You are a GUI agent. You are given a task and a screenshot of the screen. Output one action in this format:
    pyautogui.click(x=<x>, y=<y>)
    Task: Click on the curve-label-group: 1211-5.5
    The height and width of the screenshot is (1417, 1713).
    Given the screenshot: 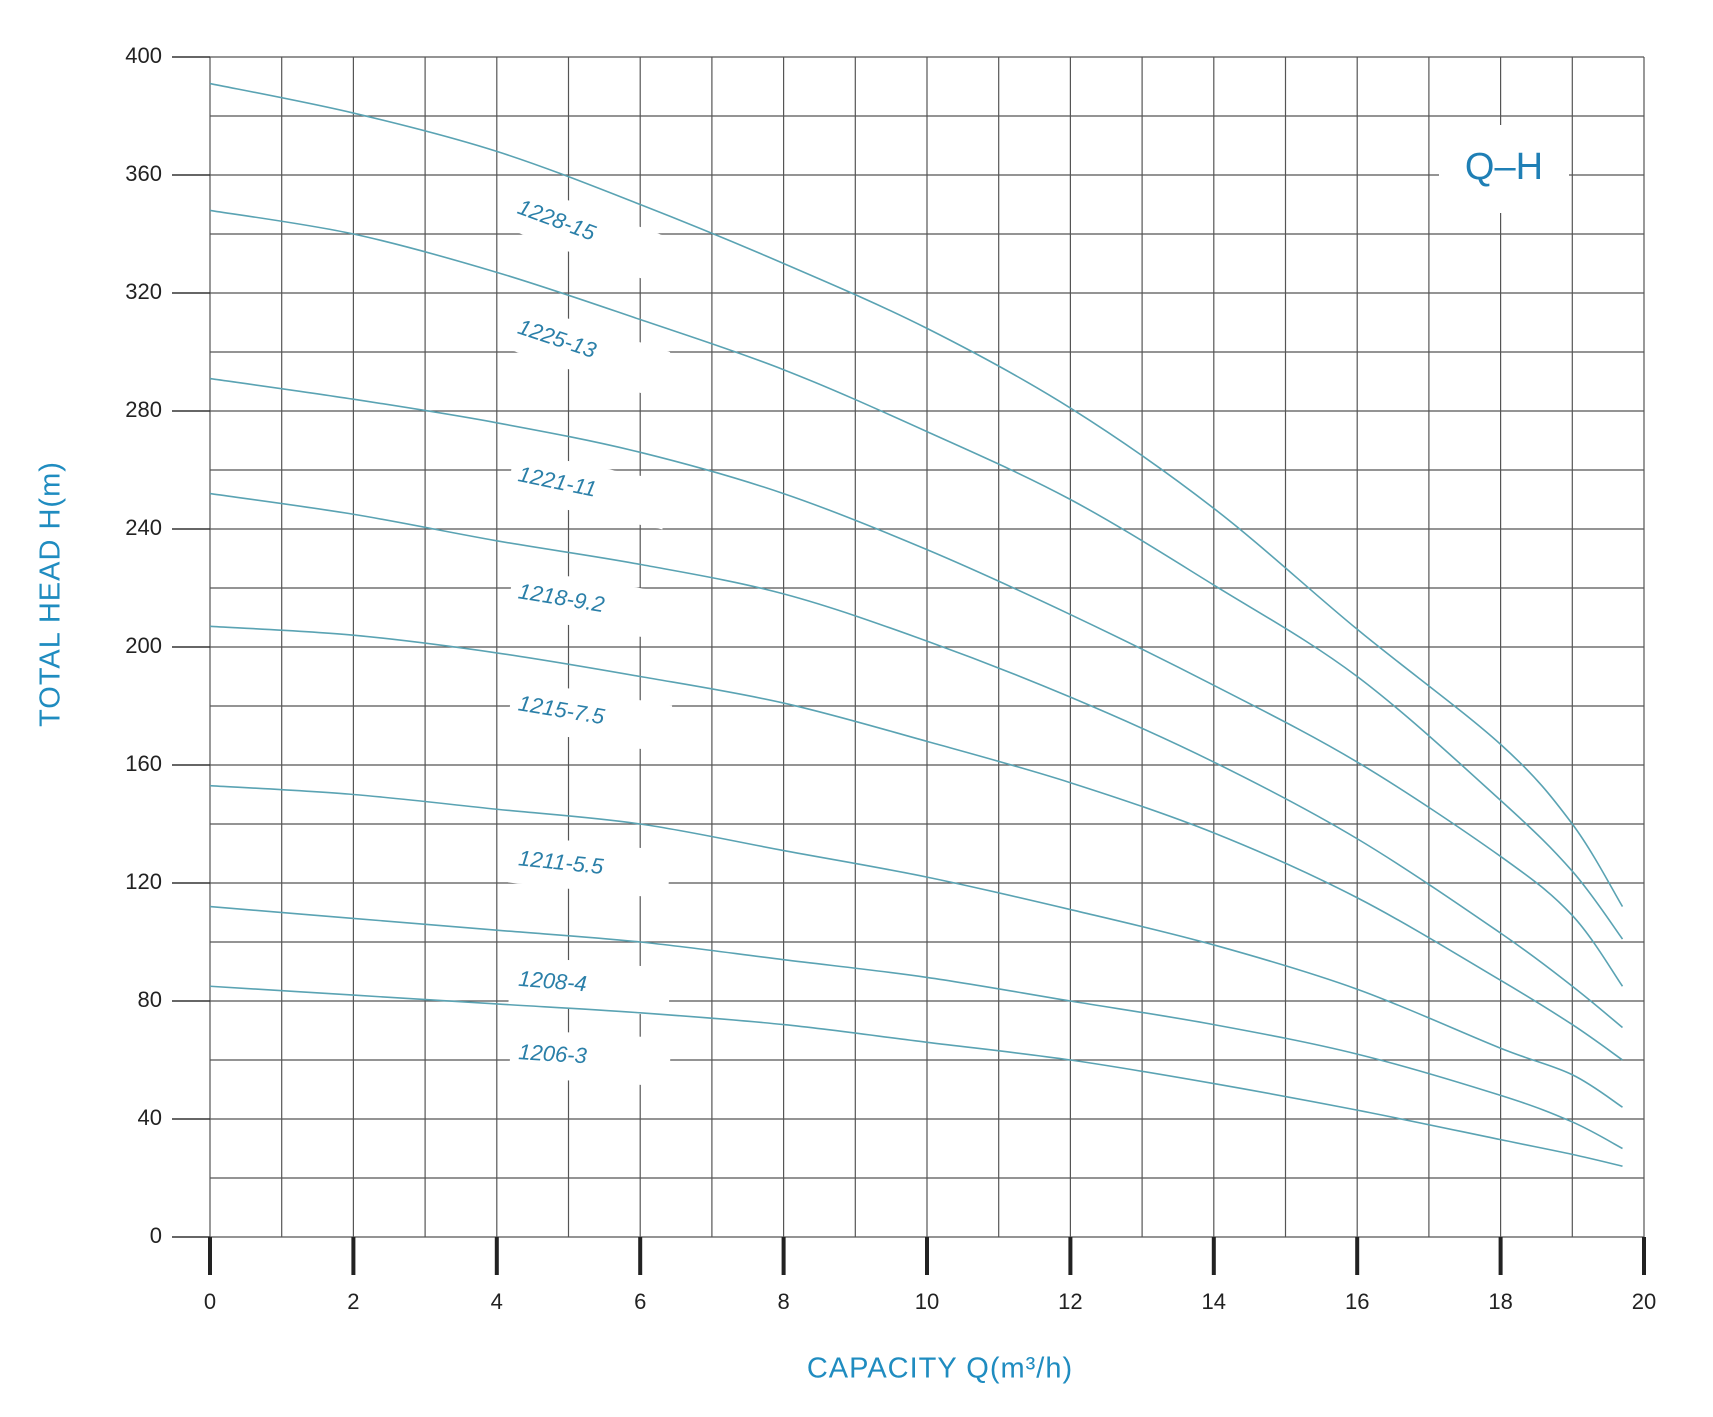 What is the action you would take?
    pyautogui.click(x=589, y=866)
    